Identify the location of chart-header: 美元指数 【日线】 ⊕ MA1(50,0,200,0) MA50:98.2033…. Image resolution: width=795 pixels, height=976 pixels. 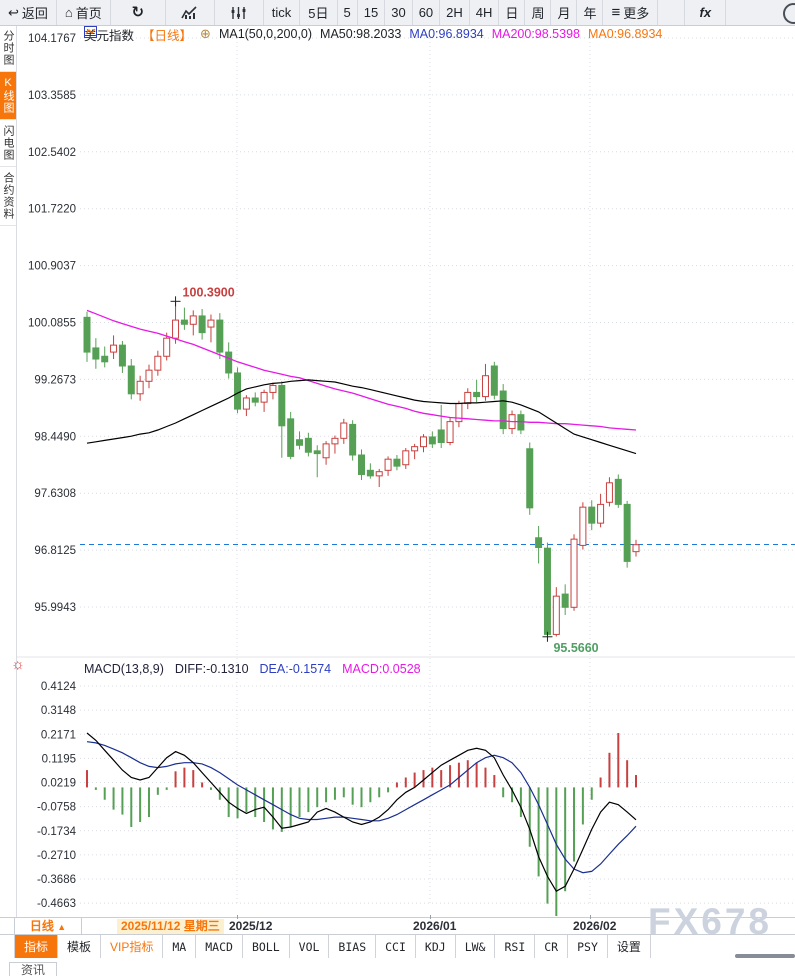
(373, 34).